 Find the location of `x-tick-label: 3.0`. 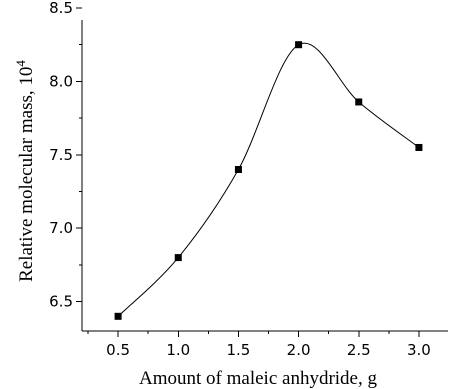

x-tick-label: 3.0 is located at coordinates (419, 350).